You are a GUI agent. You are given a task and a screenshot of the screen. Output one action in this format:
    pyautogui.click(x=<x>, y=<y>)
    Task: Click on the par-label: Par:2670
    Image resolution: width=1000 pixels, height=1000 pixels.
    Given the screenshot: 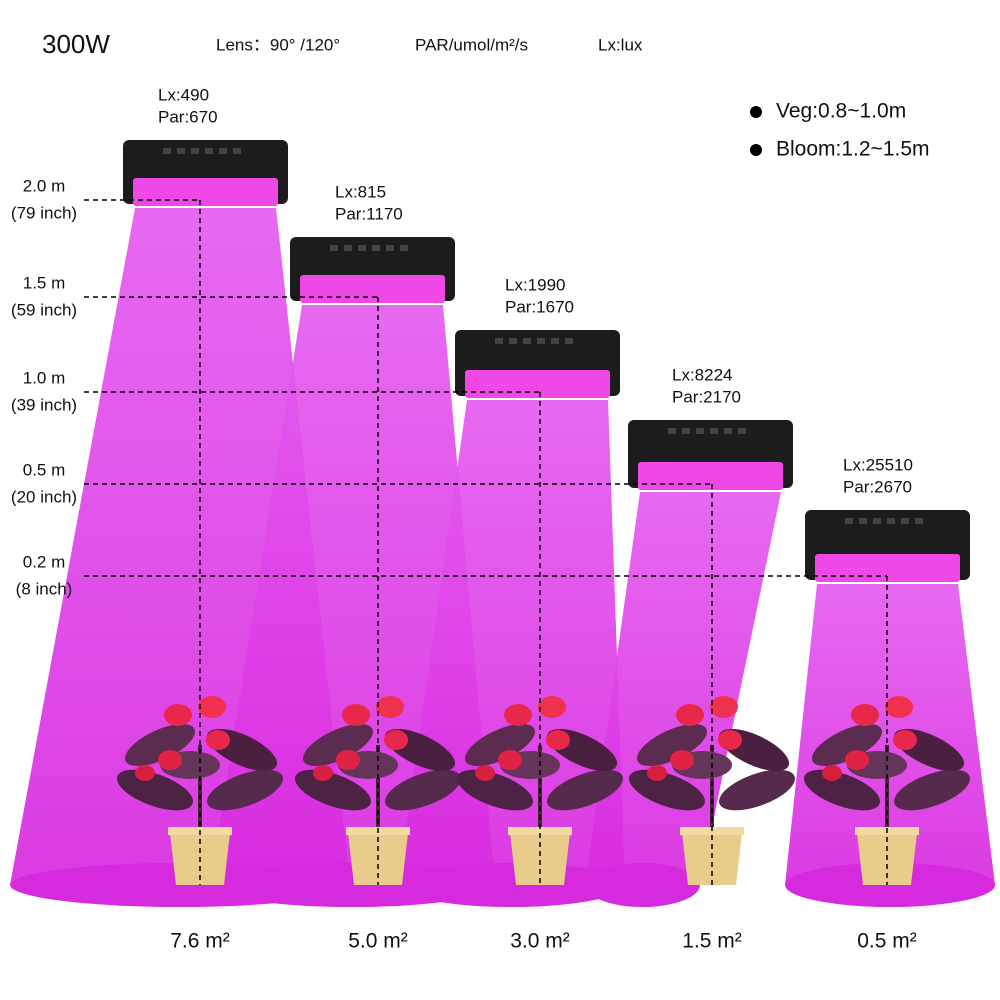 What is the action you would take?
    pyautogui.click(x=877, y=486)
    